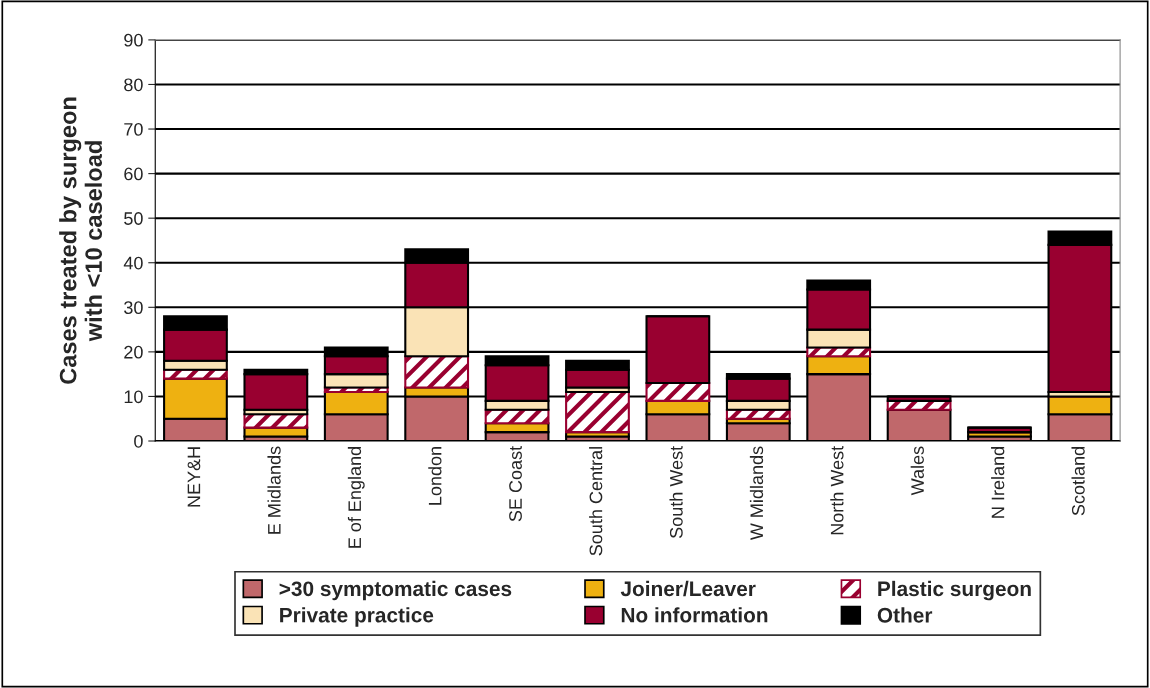 The width and height of the screenshot is (1150, 688). What do you see at coordinates (756, 493) in the screenshot?
I see `x-tick-label: W Midlands` at bounding box center [756, 493].